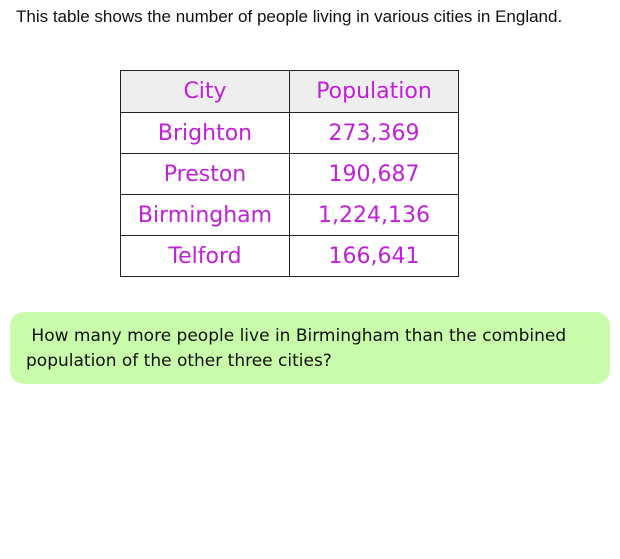 This screenshot has width=620, height=559. I want to click on table-row: Birmingham 1,224,136, so click(289, 215).